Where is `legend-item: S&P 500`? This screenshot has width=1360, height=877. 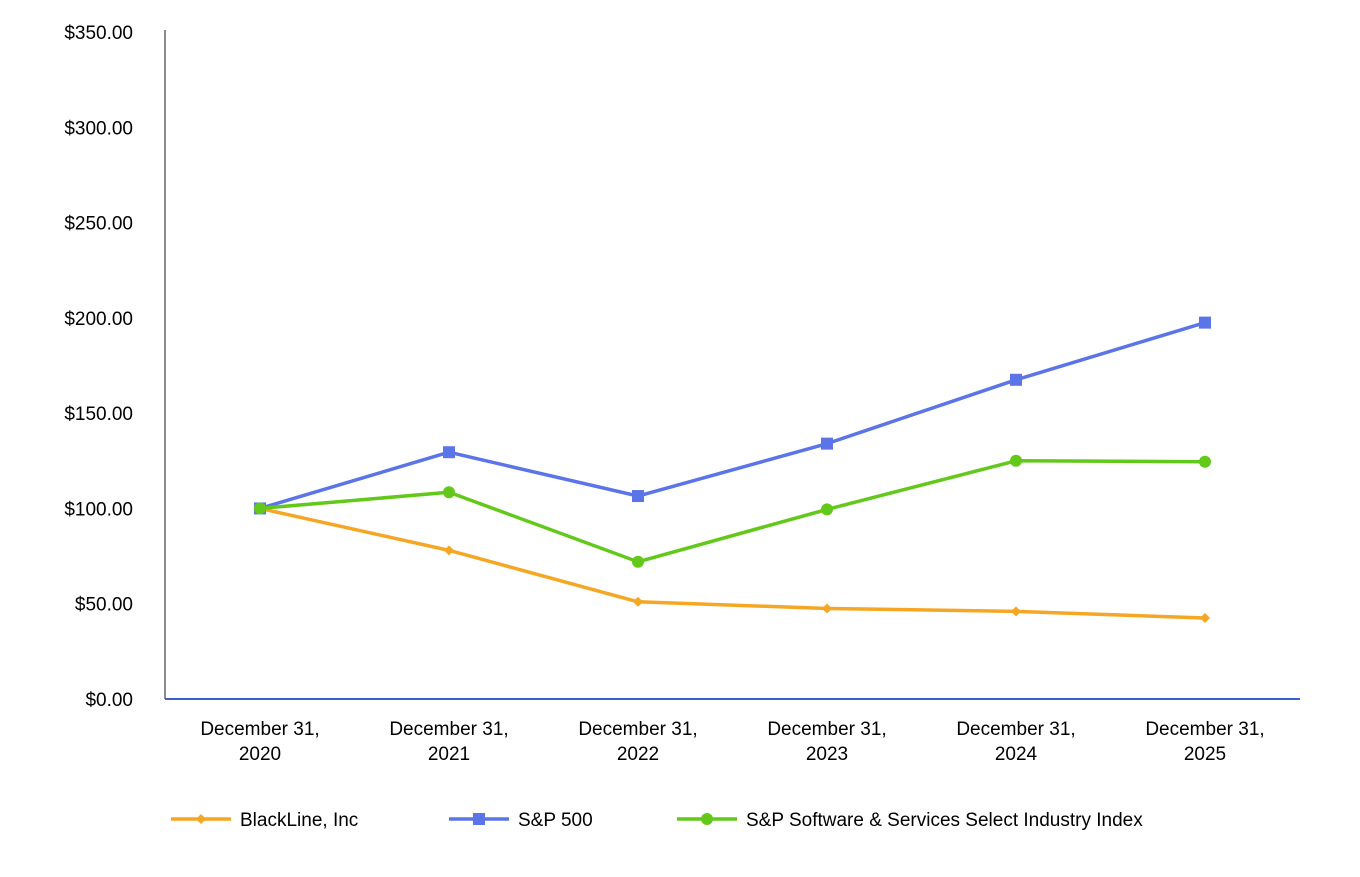
legend-item: S&P 500 is located at coordinates (521, 820).